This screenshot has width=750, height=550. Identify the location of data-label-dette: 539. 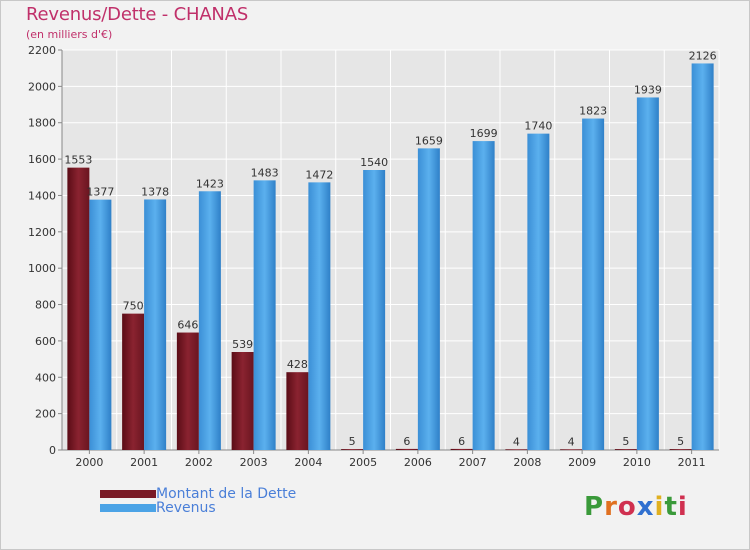
(242, 344).